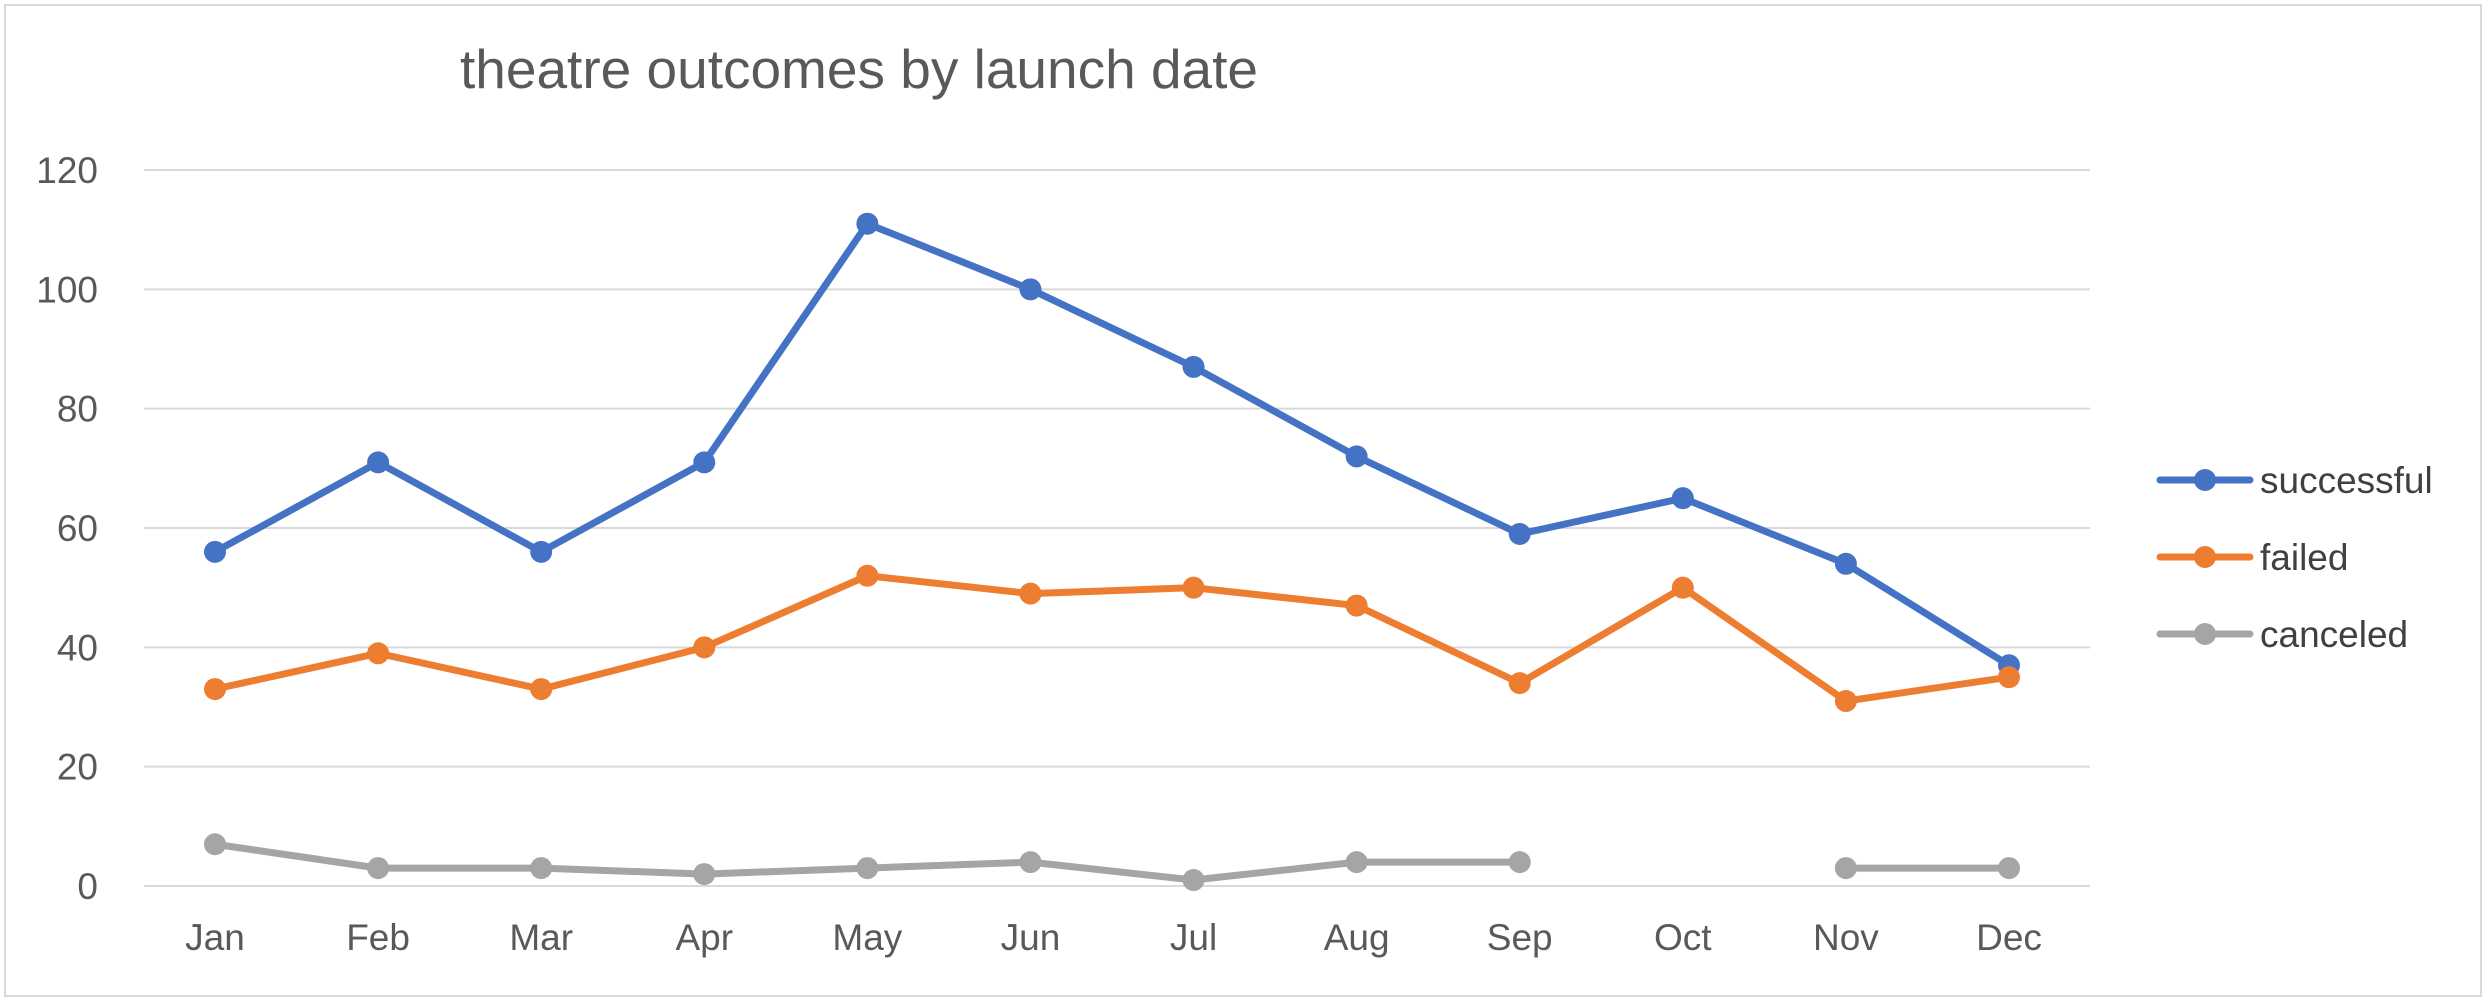  Describe the element at coordinates (1112, 862) in the screenshot. I see `series-canceled` at that location.